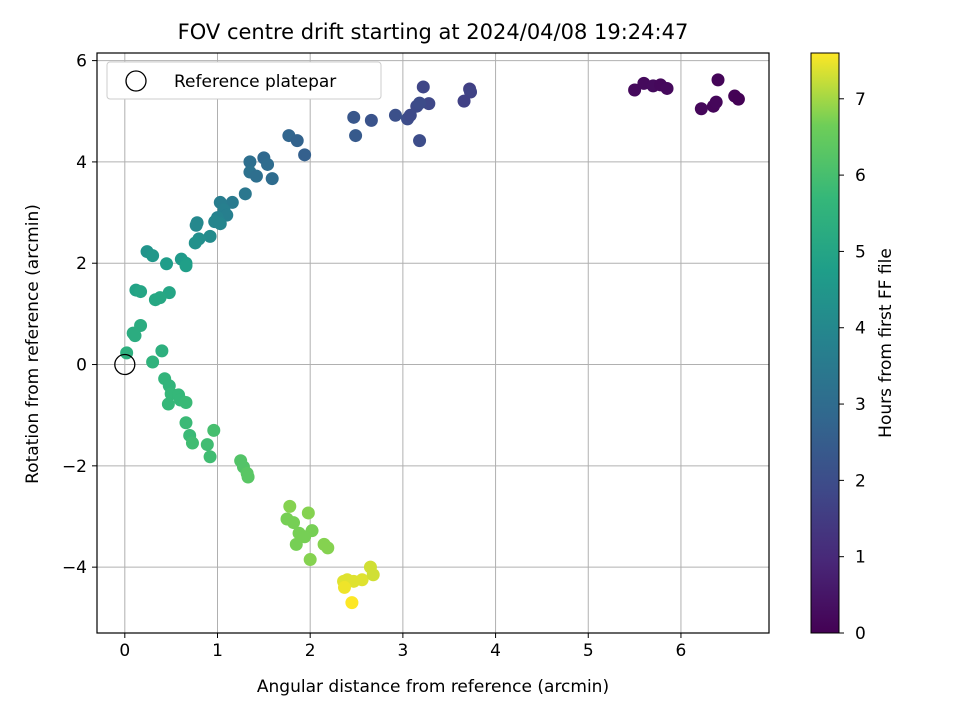 The height and width of the screenshot is (724, 960). Describe the element at coordinates (310, 651) in the screenshot. I see `x-tick-label: 2` at that location.